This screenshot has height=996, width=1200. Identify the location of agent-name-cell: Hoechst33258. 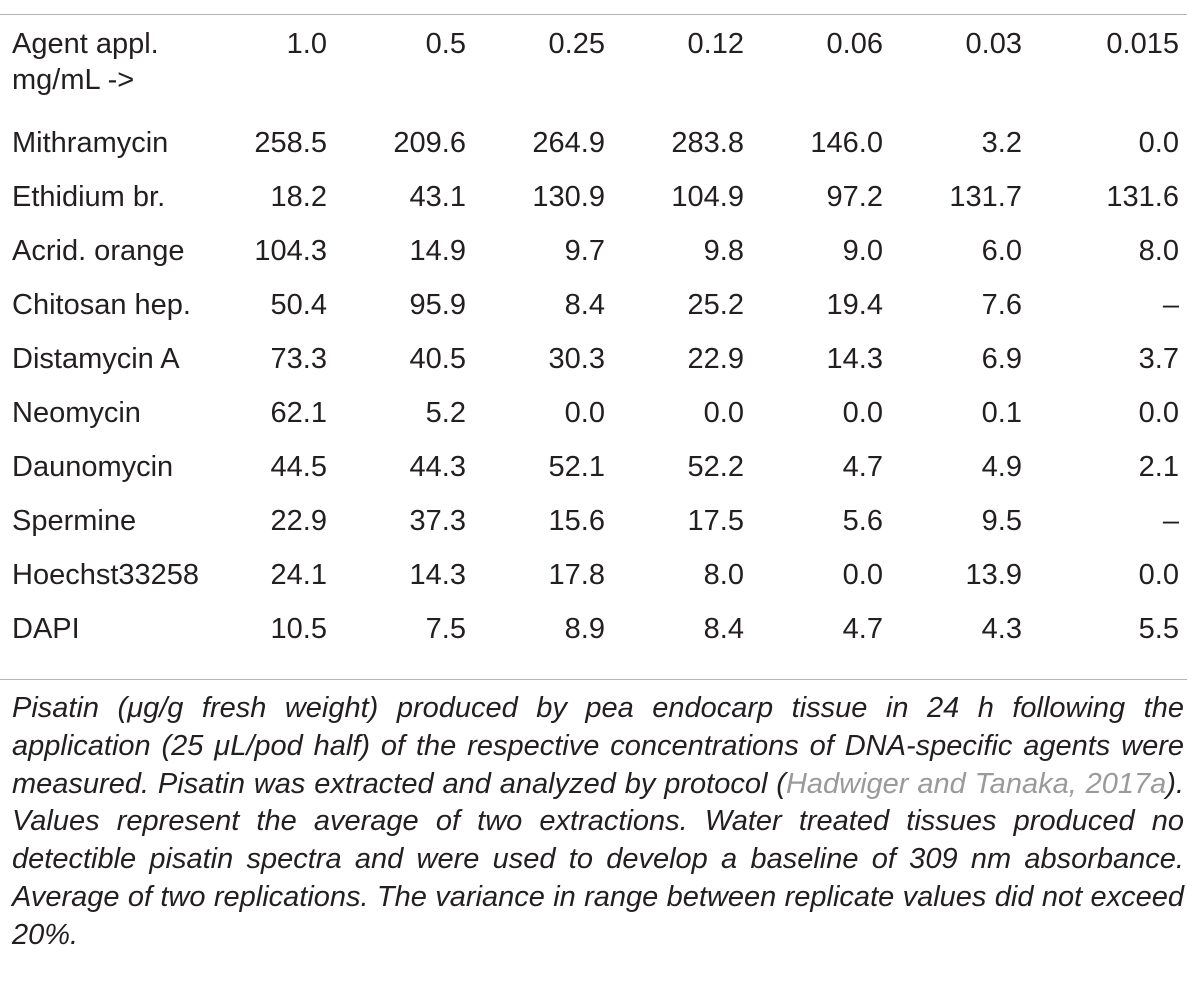
(106, 575).